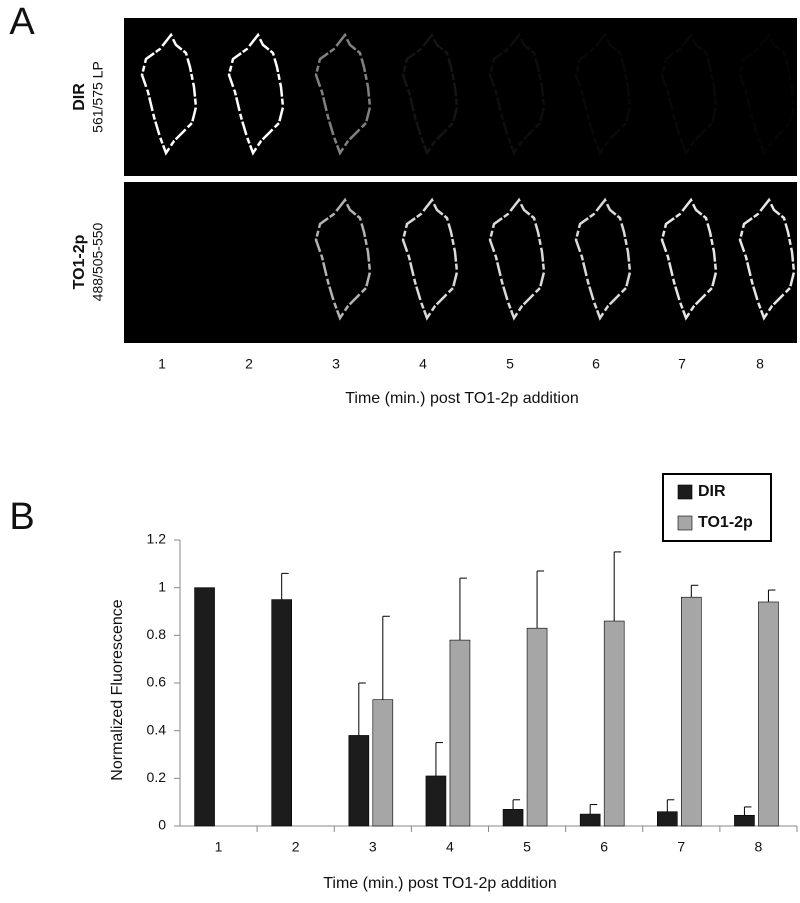  I want to click on x-tick-label: 3, so click(373, 847).